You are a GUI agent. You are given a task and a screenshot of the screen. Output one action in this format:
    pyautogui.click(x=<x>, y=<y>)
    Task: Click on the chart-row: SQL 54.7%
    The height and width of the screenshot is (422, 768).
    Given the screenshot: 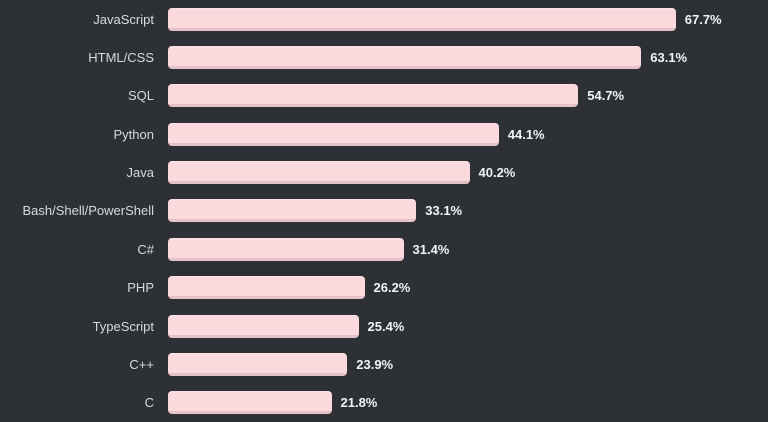 What is the action you would take?
    pyautogui.click(x=384, y=96)
    